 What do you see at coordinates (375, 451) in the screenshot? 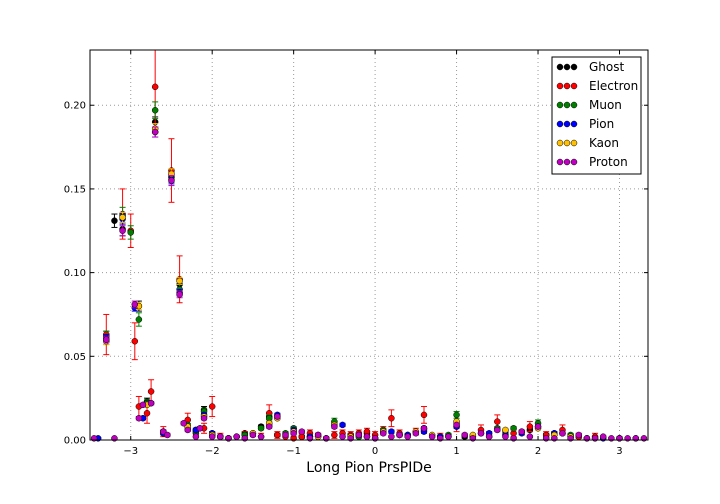
I see `x-tick-label: 0` at bounding box center [375, 451].